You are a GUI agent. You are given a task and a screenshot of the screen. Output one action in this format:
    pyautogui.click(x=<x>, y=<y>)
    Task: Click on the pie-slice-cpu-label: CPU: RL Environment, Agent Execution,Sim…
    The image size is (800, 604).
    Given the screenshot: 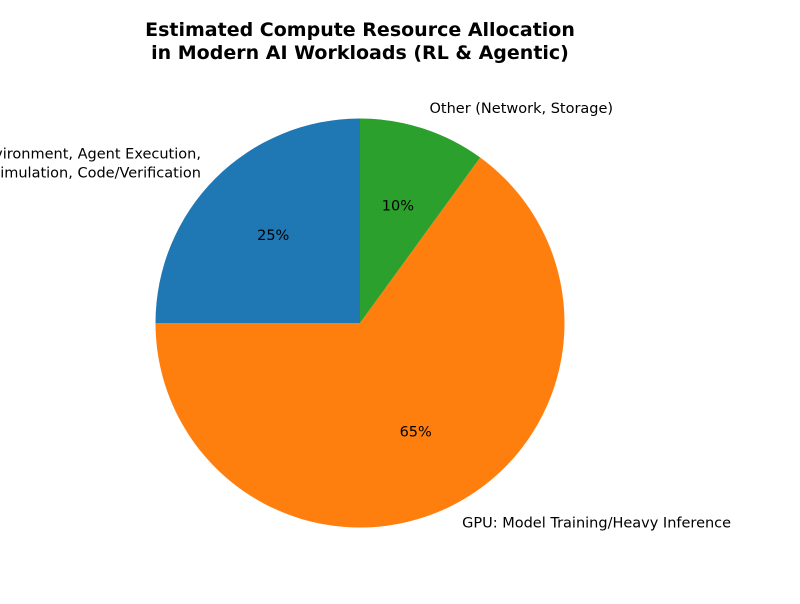 What is the action you would take?
    pyautogui.click(x=100, y=163)
    